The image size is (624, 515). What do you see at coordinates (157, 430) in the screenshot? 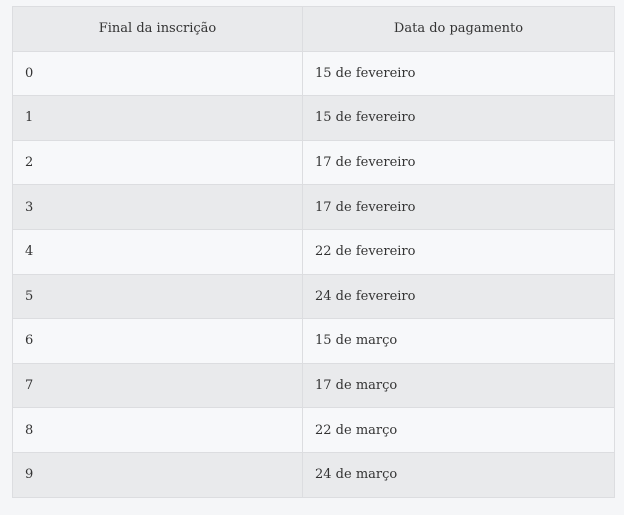
I see `cell-final-inscricao: 8` at bounding box center [157, 430].